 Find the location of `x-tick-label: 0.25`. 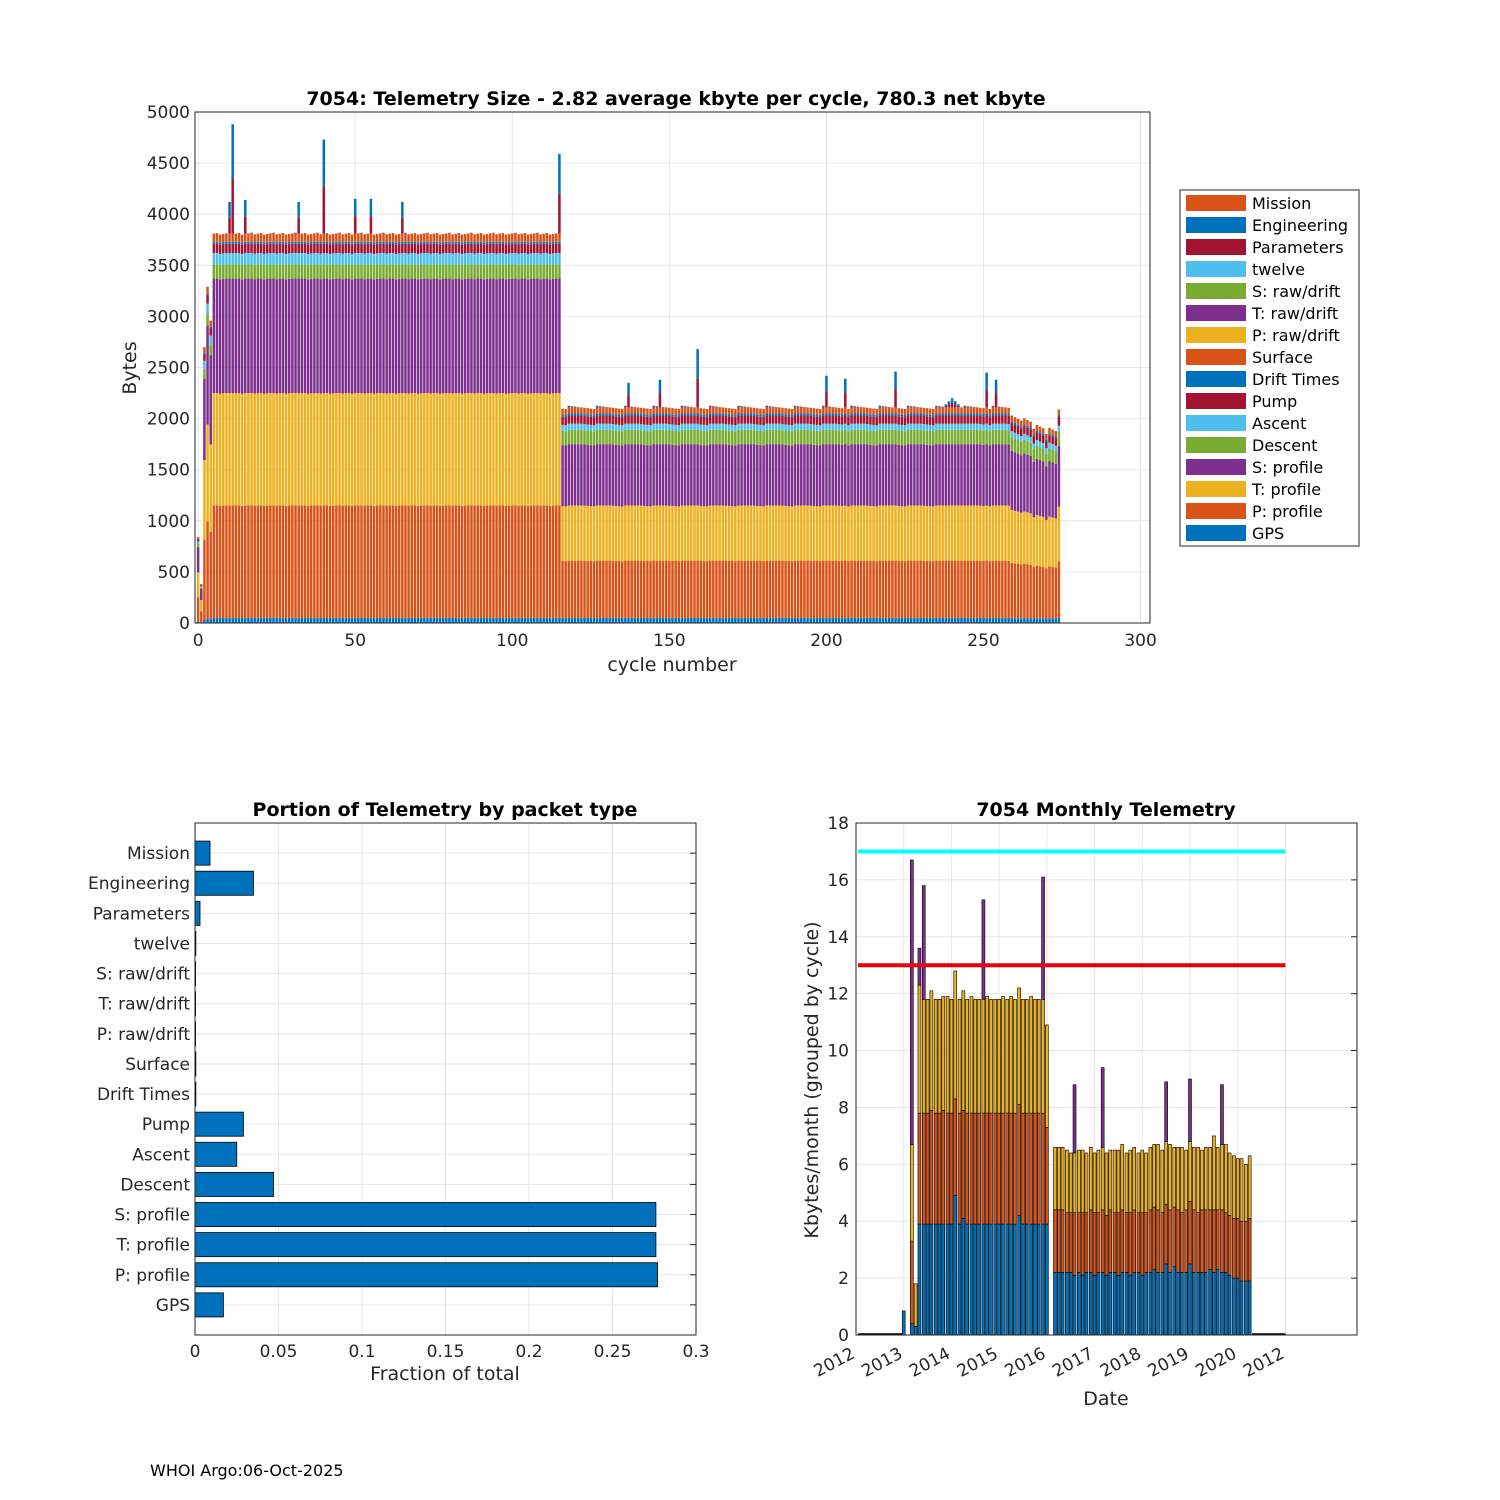

x-tick-label: 0.25 is located at coordinates (613, 1352).